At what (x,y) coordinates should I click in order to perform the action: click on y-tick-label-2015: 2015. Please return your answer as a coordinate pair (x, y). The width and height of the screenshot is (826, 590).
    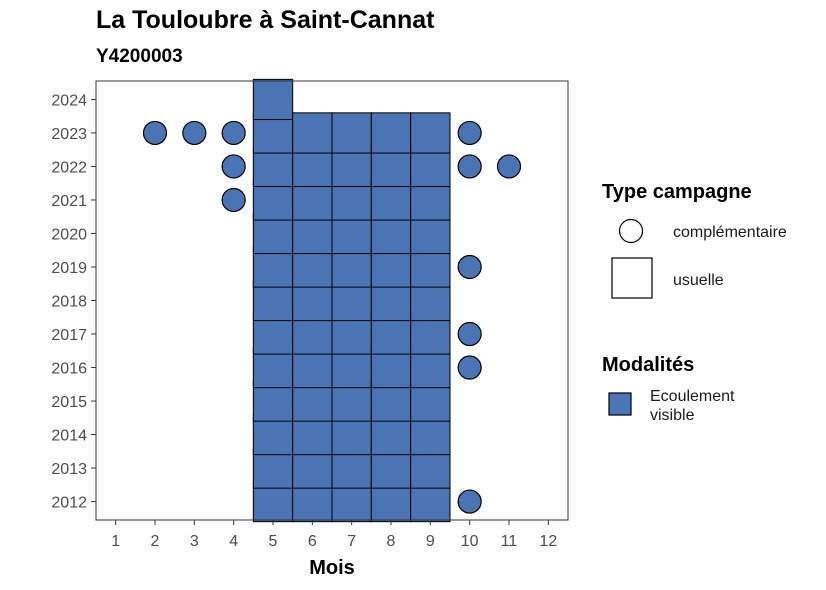
    Looking at the image, I should click on (69, 402).